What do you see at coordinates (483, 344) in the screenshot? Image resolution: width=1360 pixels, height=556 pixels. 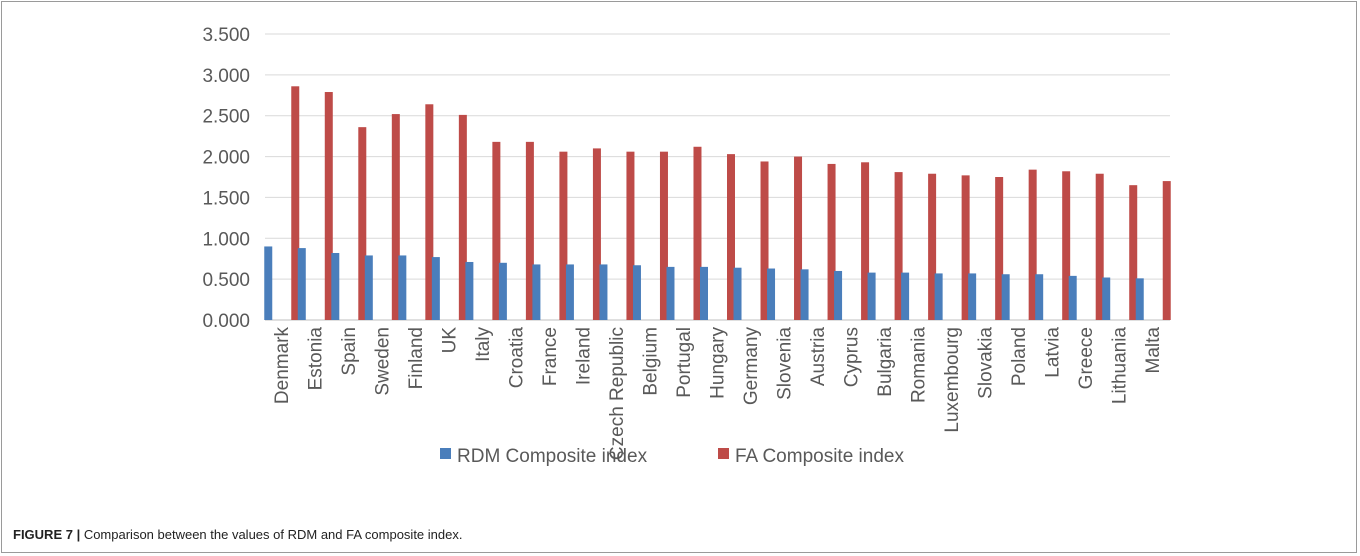 I see `x-tick-label: Italy` at bounding box center [483, 344].